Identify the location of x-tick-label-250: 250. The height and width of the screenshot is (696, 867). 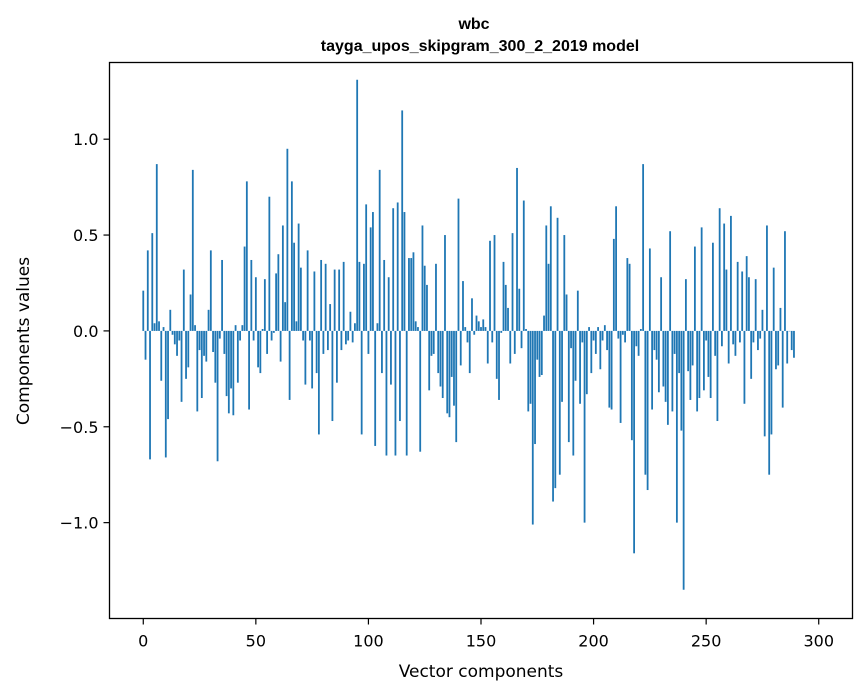
(706, 641).